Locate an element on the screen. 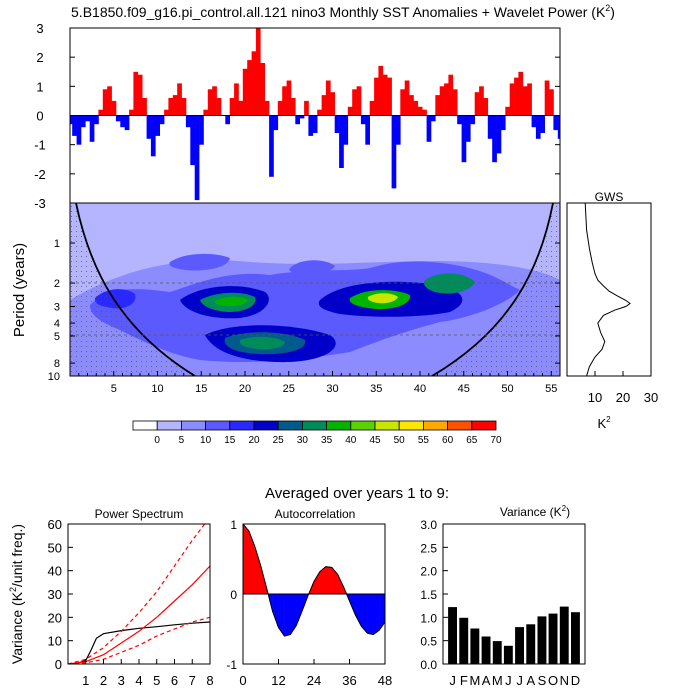 This screenshot has width=700, height=700. anomaly-ytick-label: -3 is located at coordinates (40, 203).